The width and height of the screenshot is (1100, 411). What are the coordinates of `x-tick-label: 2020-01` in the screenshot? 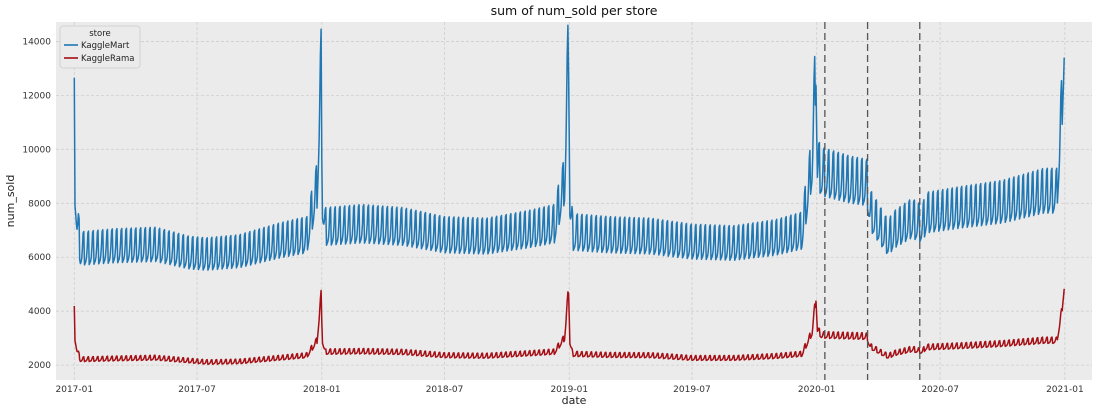 It's located at (817, 390).